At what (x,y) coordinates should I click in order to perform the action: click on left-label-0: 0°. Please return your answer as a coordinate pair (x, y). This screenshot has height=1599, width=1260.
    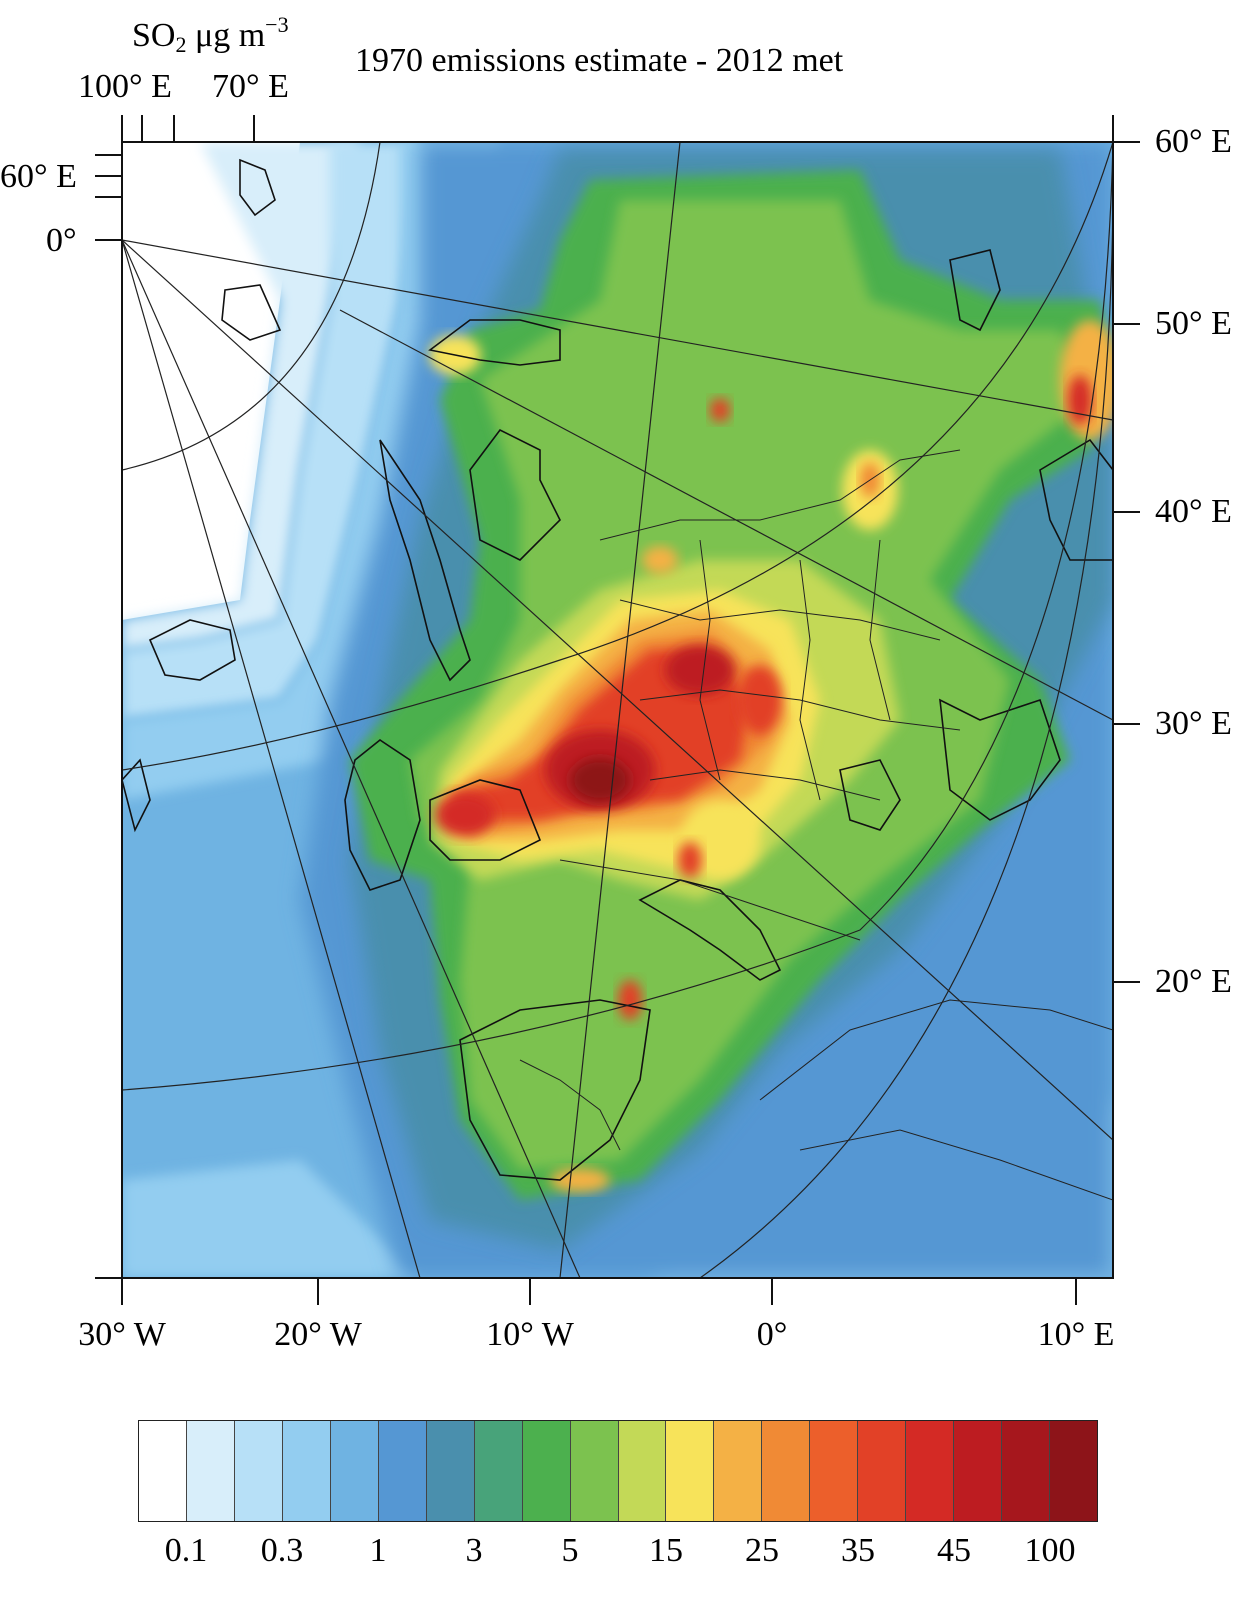
    Looking at the image, I should click on (61, 240).